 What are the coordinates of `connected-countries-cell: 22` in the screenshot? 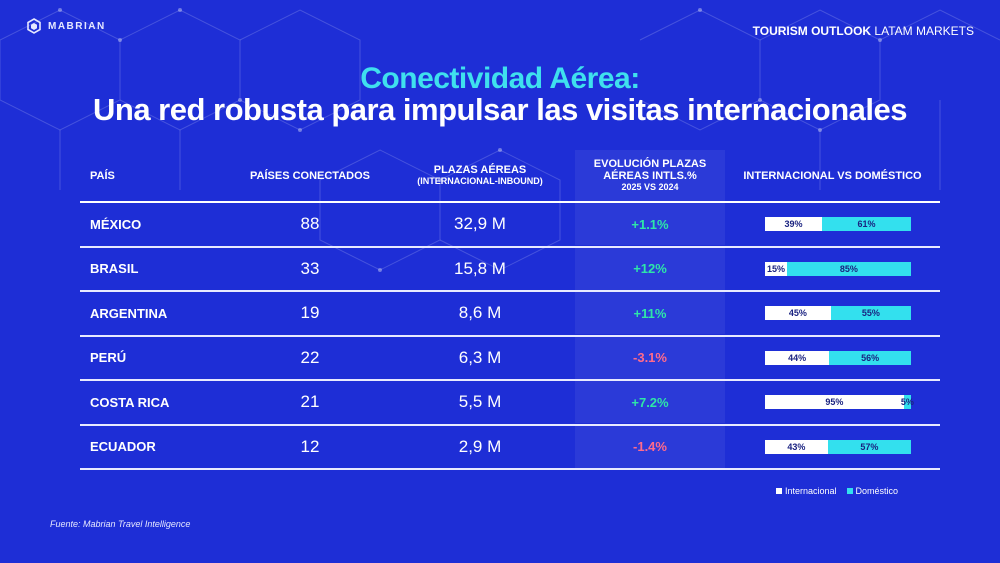 It's located at (310, 357).